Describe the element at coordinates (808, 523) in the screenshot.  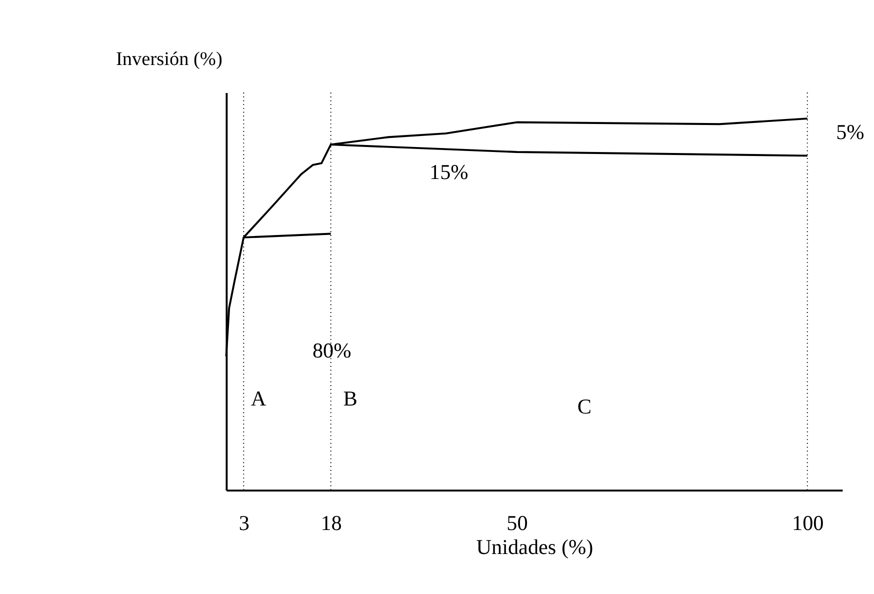
I see `x-tick-label: 100` at that location.